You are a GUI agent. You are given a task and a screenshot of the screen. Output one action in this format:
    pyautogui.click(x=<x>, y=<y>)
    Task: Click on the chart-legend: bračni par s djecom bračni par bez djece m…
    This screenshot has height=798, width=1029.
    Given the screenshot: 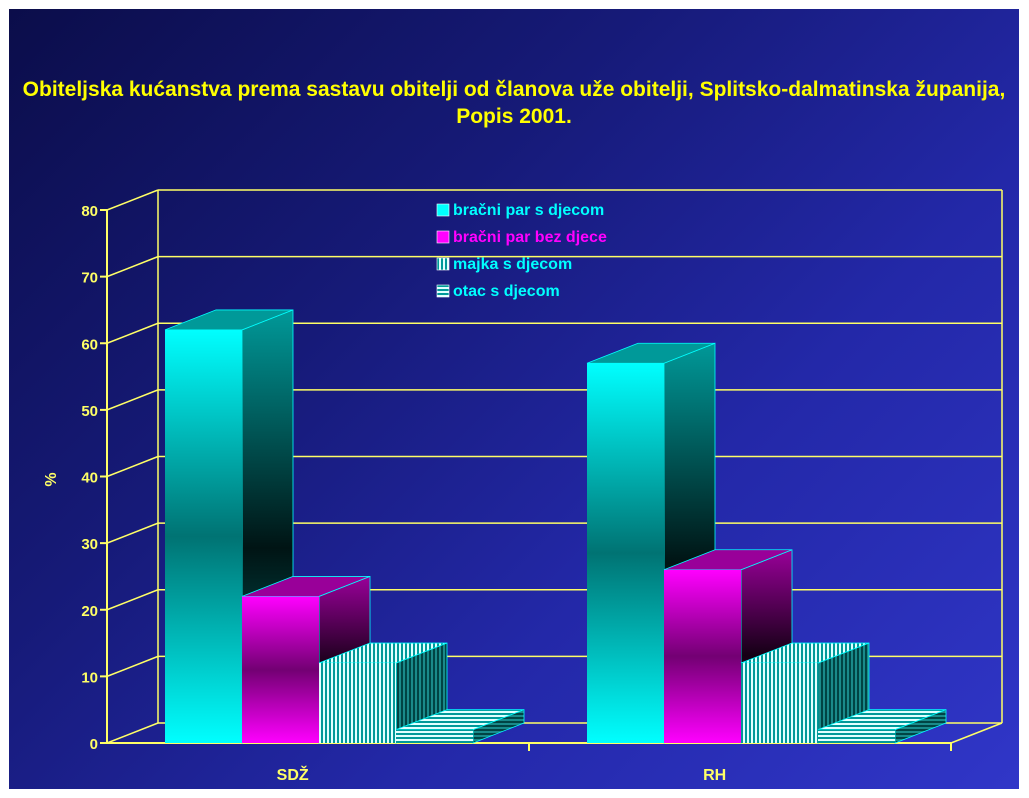 What is the action you would take?
    pyautogui.click(x=521, y=251)
    